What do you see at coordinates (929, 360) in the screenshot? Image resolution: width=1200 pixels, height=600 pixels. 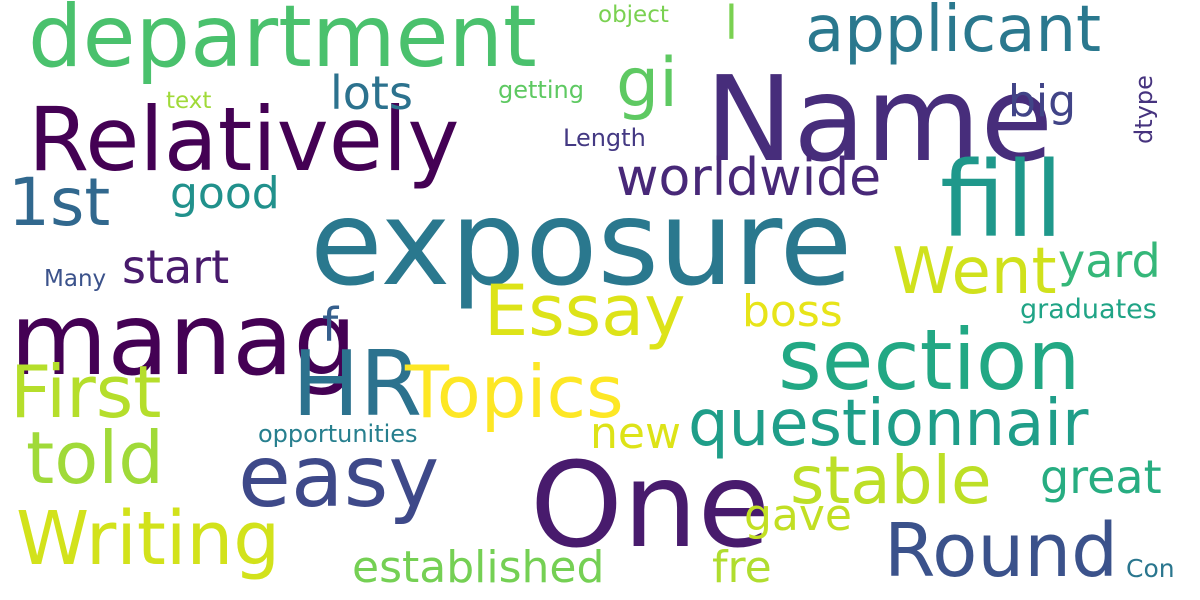 I see `word-section: section` at bounding box center [929, 360].